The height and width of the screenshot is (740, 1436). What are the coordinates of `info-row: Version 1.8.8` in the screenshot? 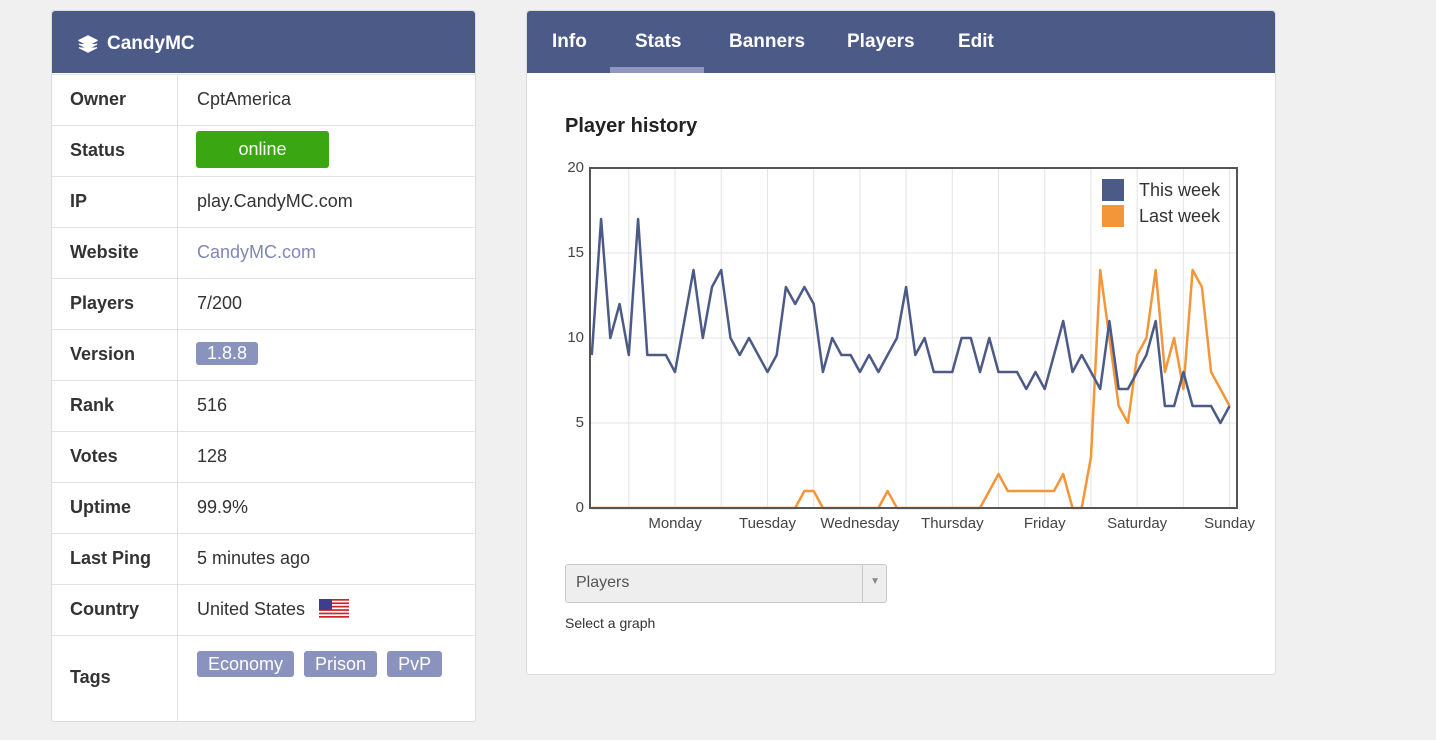 It's located at (263, 354).